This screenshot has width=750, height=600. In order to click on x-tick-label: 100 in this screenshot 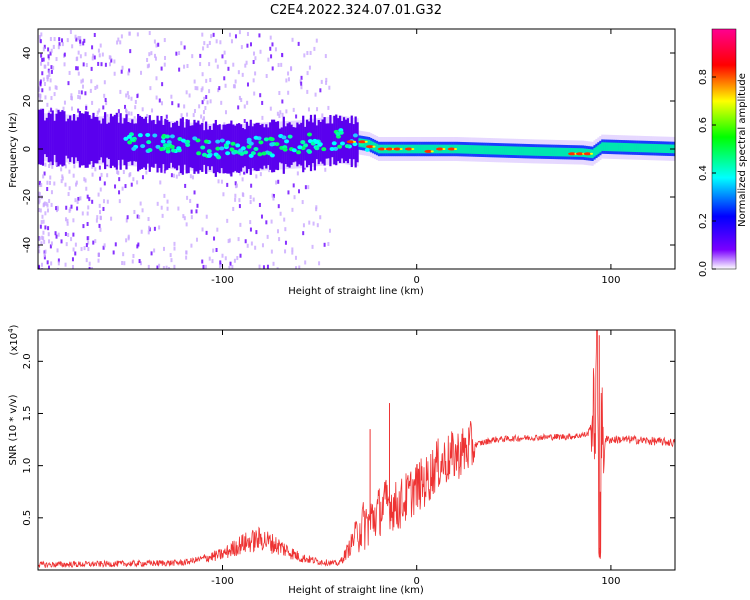, I will do `click(610, 581)`.